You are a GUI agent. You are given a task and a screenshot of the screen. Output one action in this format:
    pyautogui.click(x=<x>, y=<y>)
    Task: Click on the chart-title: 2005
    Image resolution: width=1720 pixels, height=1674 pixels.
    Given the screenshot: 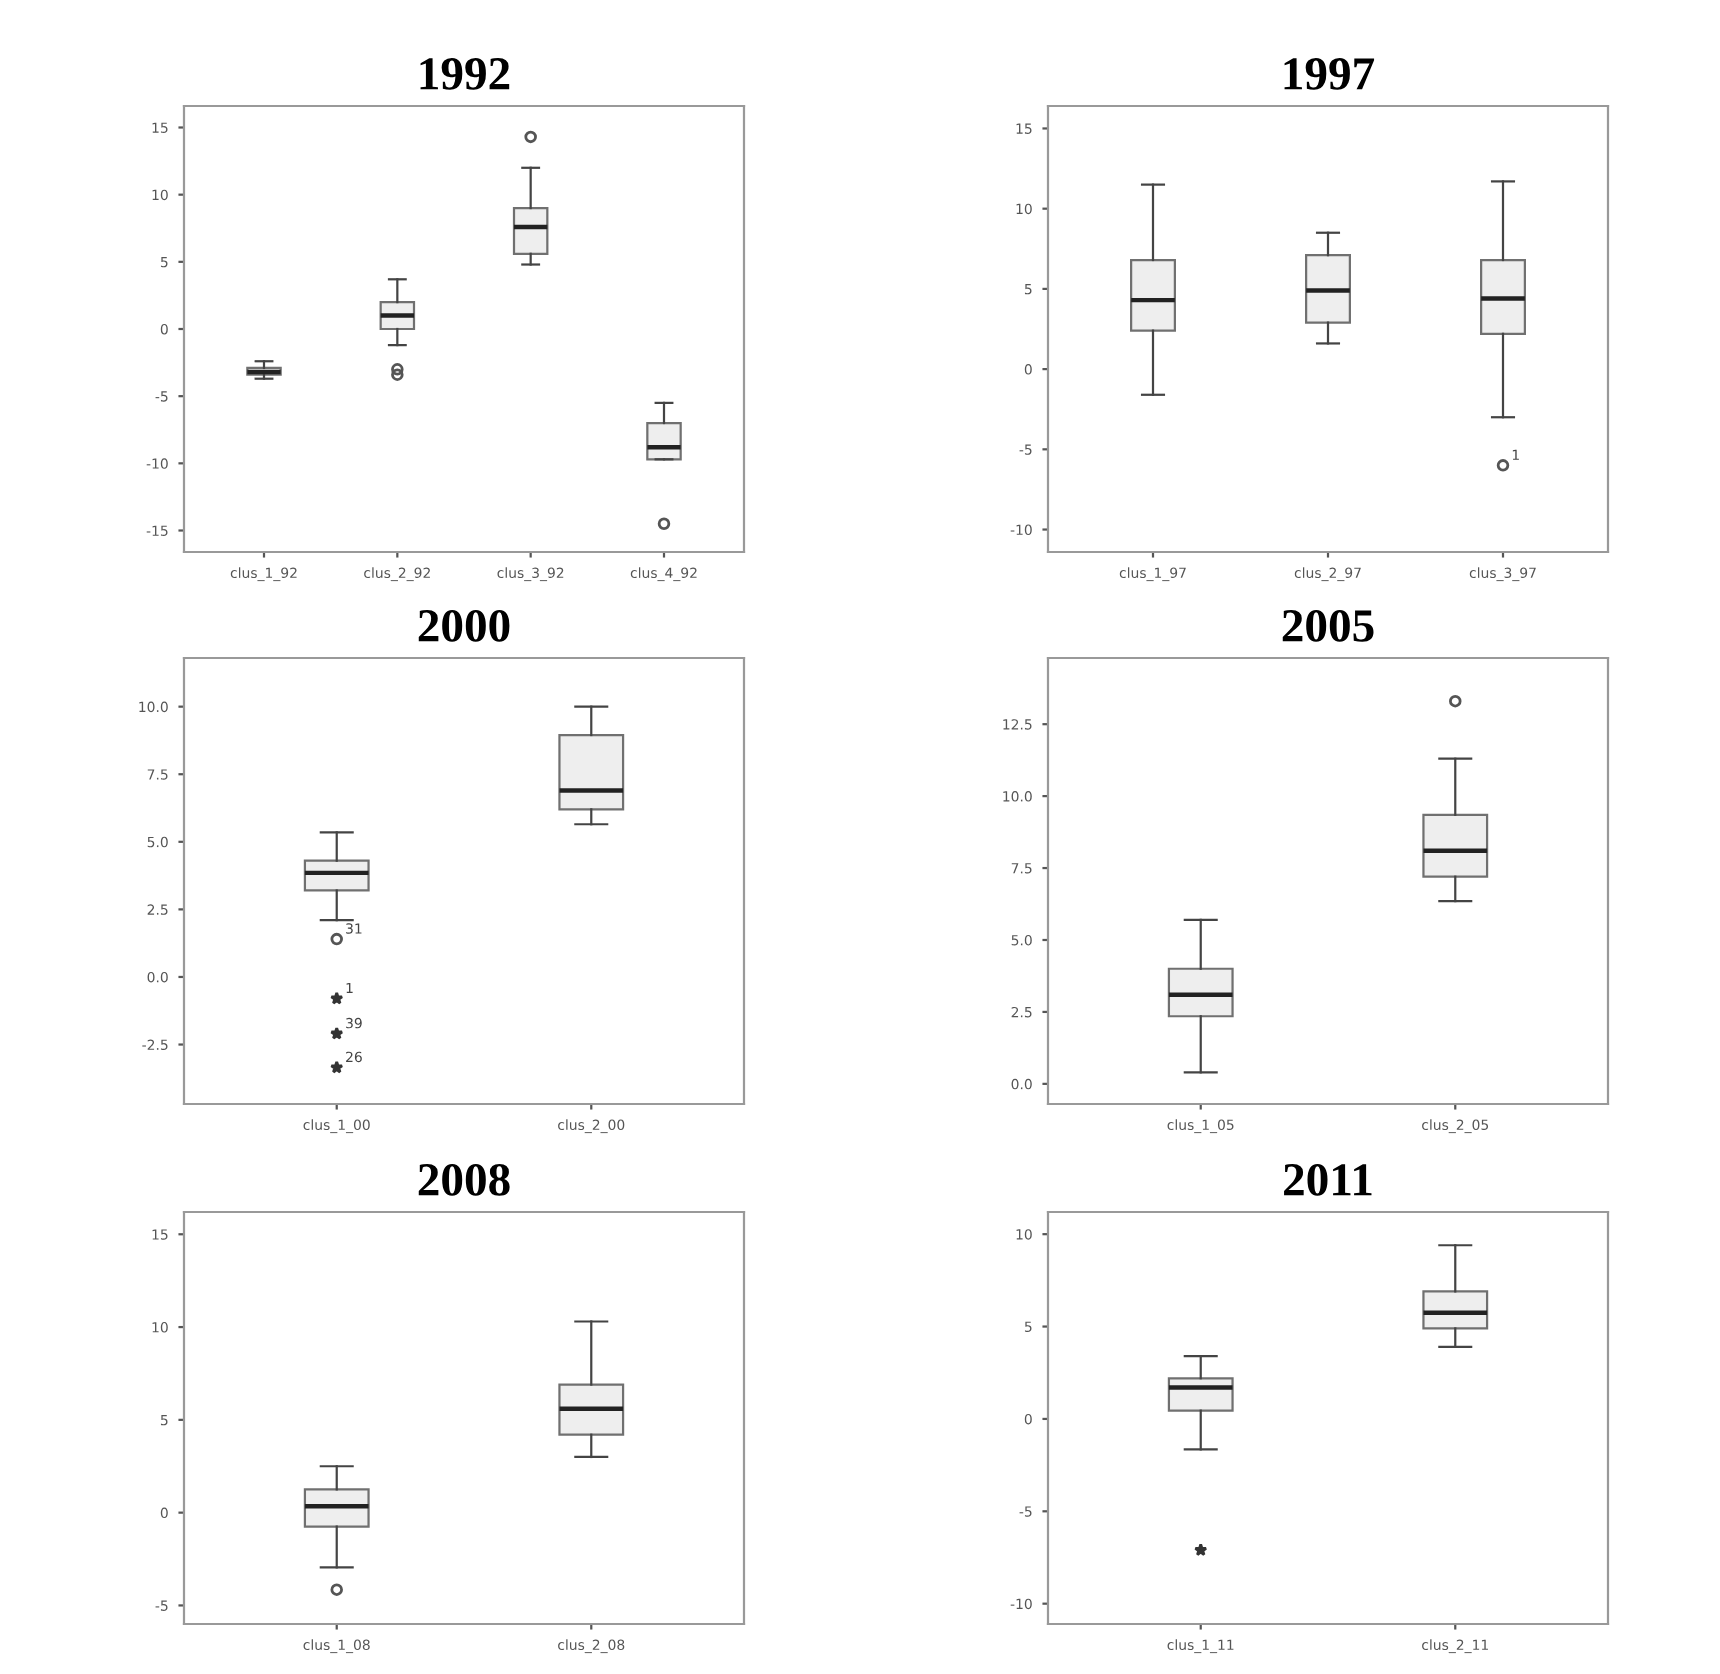 What is the action you would take?
    pyautogui.click(x=1328, y=625)
    